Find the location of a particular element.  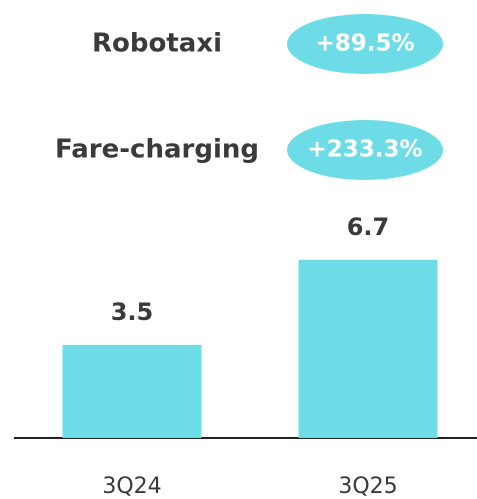

annotation-label: Fare-charging is located at coordinates (157, 150).